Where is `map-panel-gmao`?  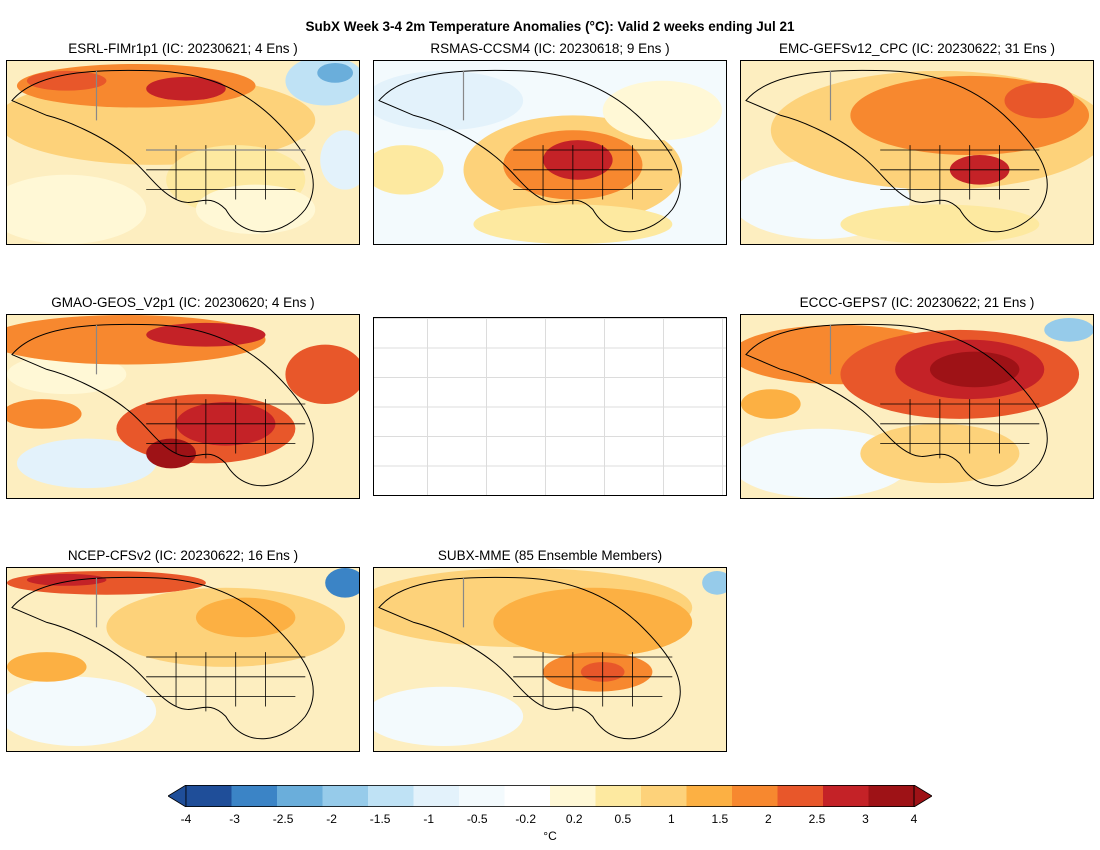
map-panel-gmao is located at coordinates (183, 406).